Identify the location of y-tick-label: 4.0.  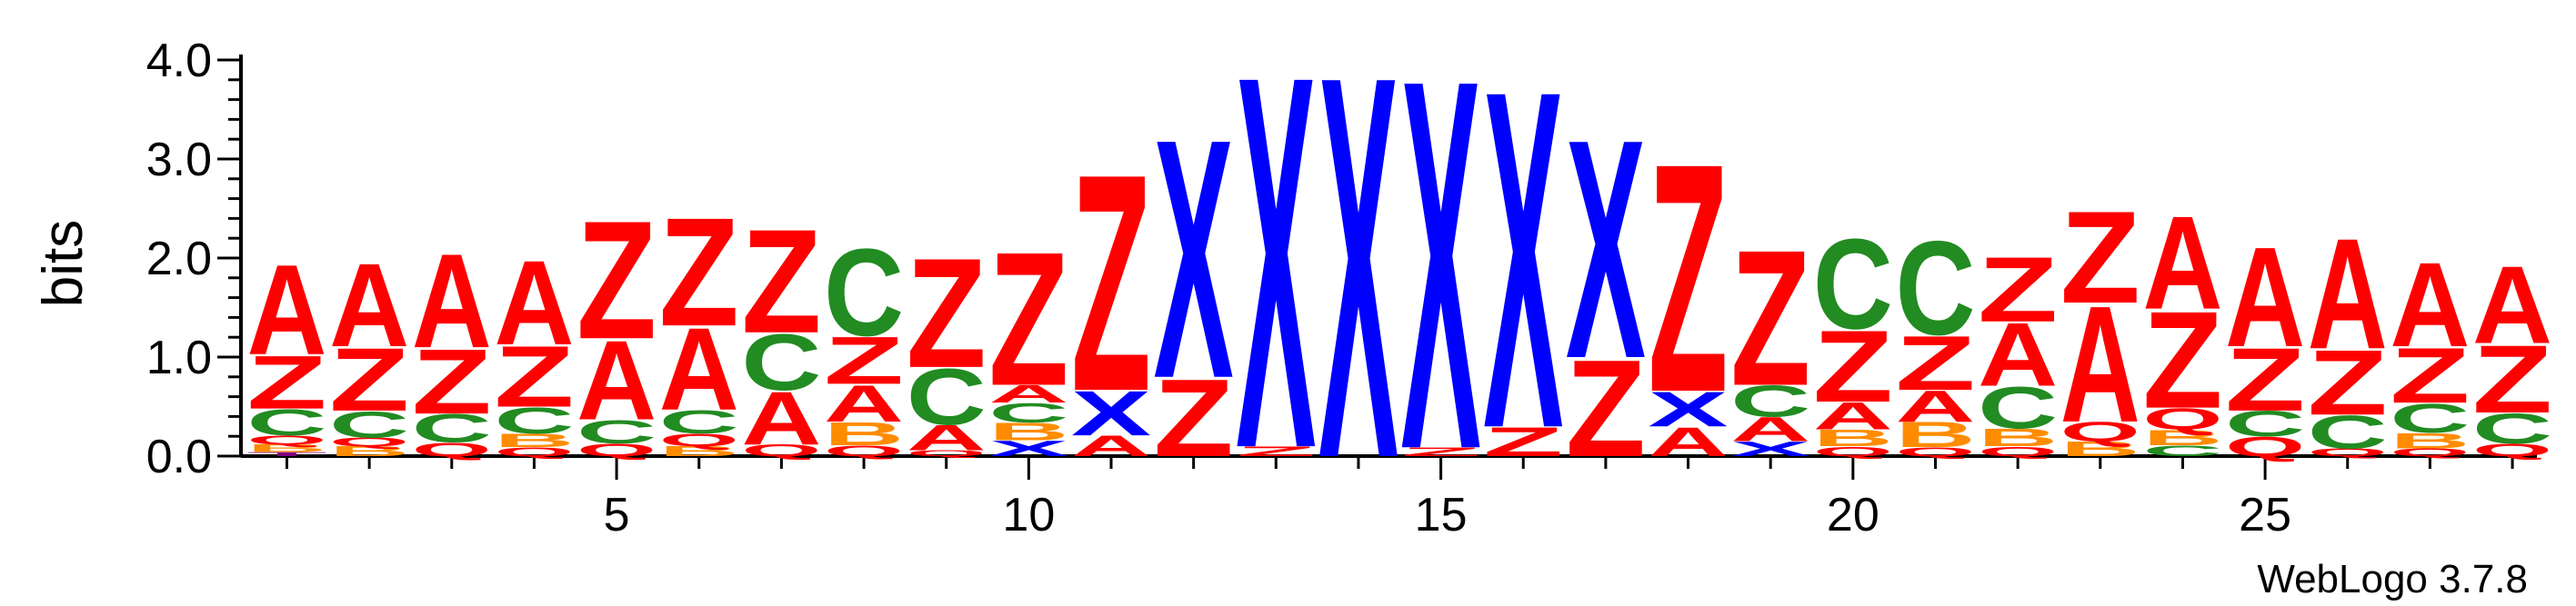
(179, 61).